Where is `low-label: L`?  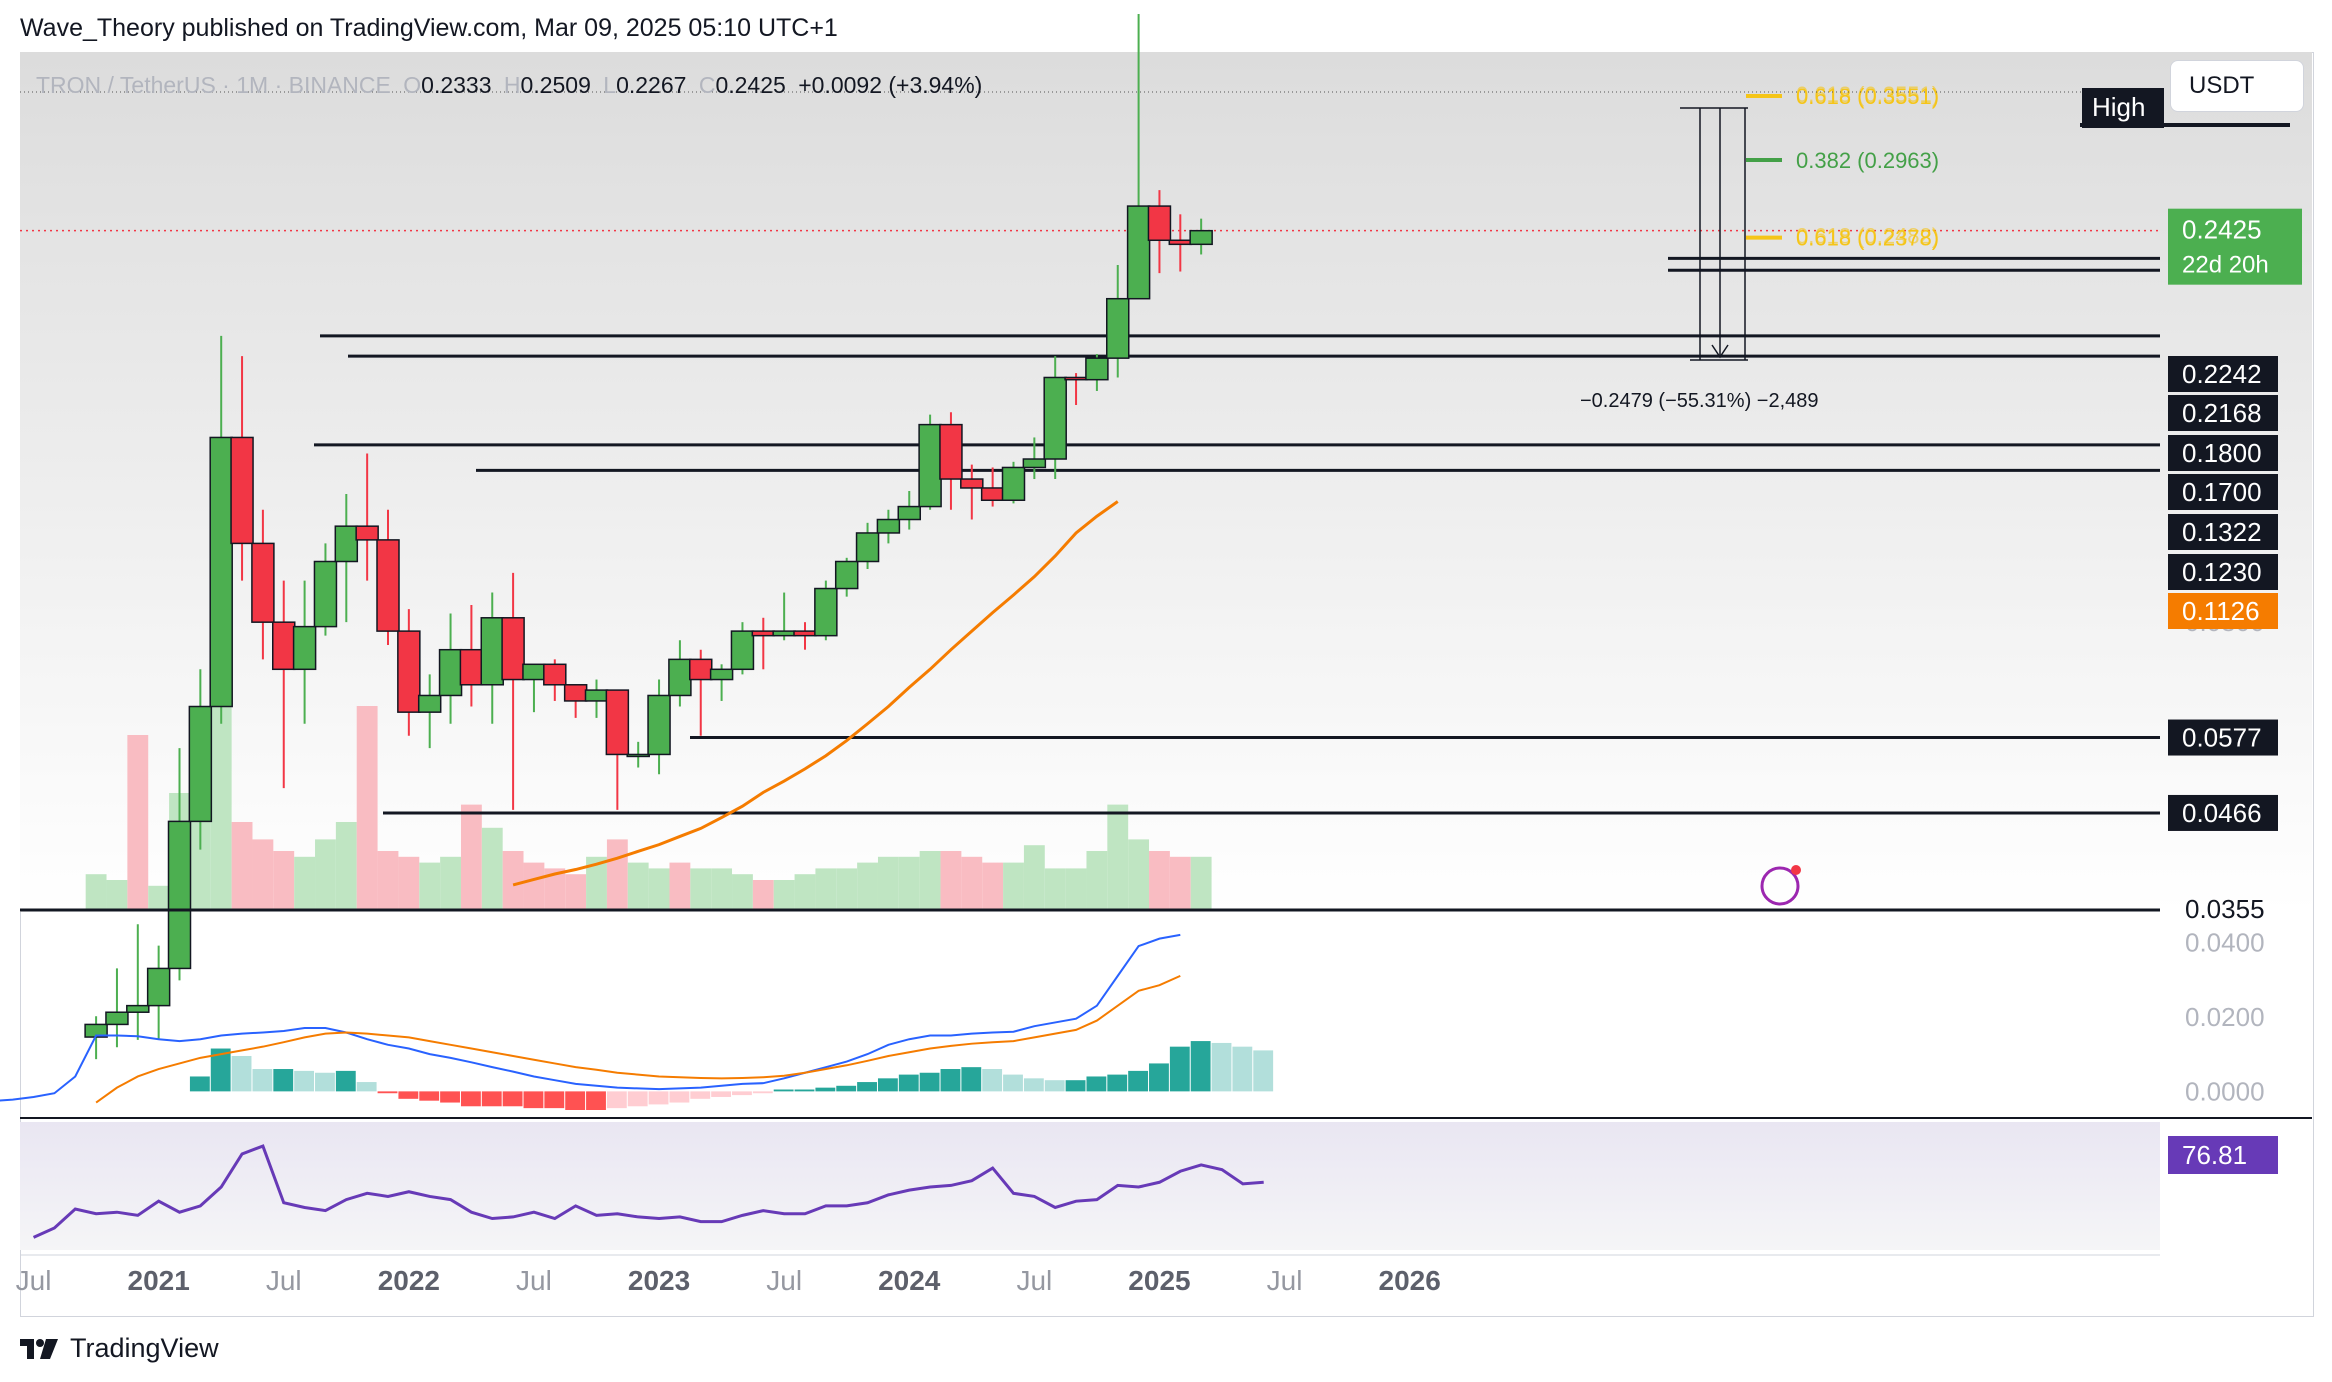
low-label: L is located at coordinates (610, 85).